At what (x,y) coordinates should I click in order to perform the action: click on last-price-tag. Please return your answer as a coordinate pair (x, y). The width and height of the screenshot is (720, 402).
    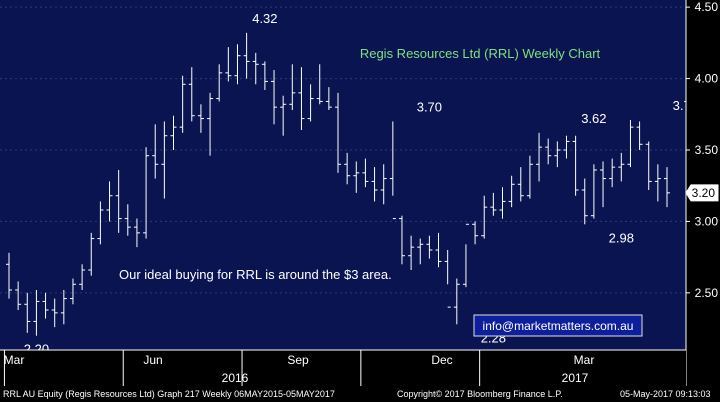
    Looking at the image, I should click on (702, 193).